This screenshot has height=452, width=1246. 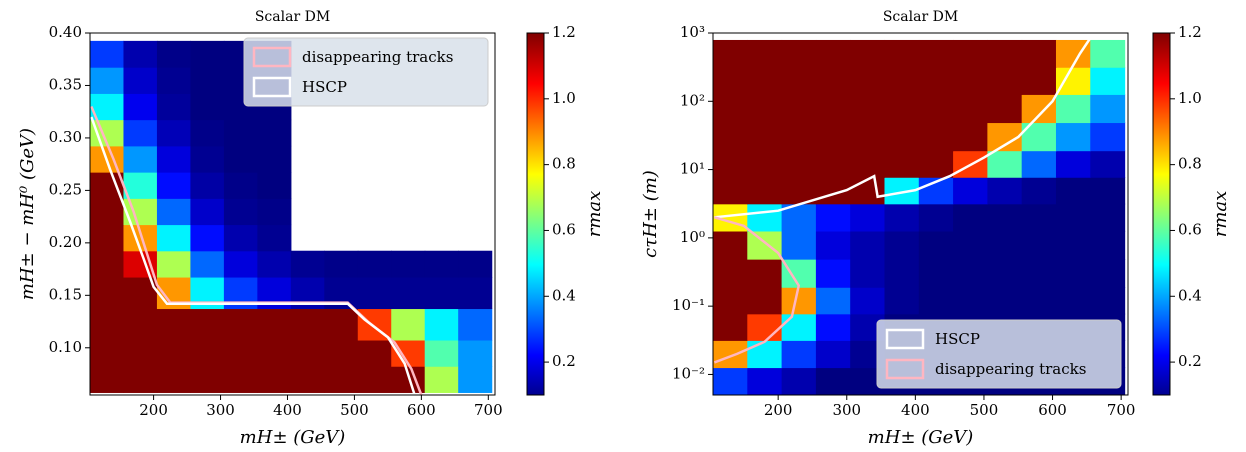 I want to click on colorbar-label: rmax, so click(x=594, y=214).